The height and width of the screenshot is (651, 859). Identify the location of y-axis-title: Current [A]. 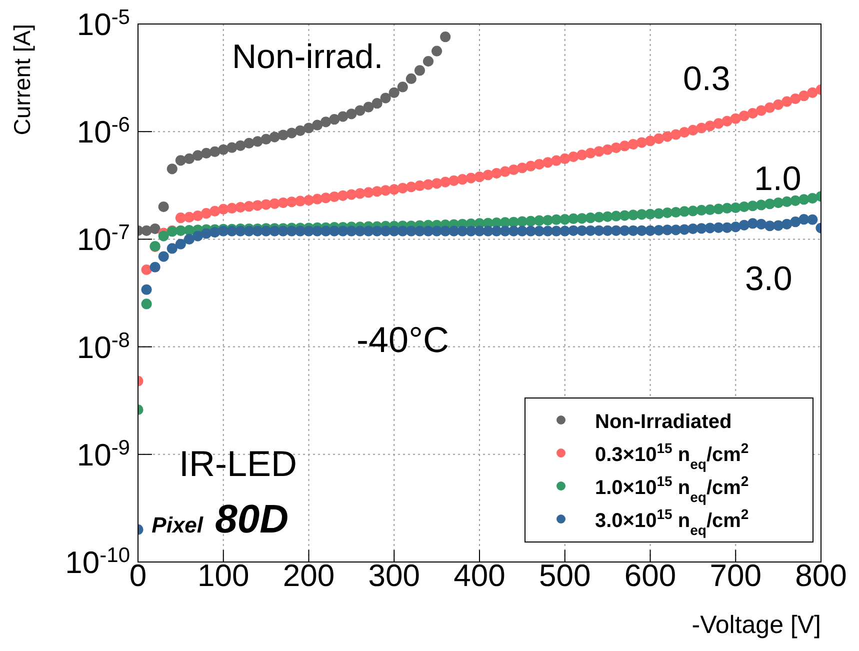
(22, 80).